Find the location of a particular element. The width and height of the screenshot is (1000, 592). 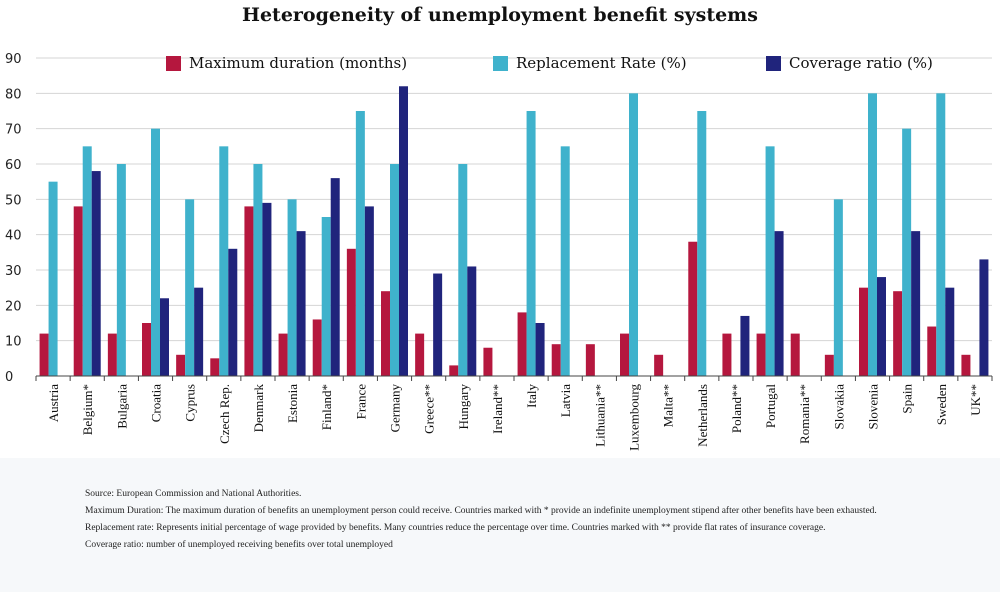

x-tick-label: Austria is located at coordinates (53, 403).